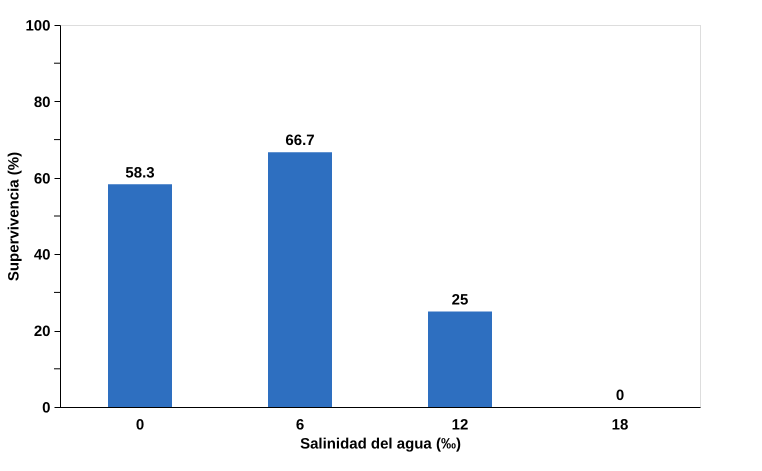 The width and height of the screenshot is (762, 471). What do you see at coordinates (42, 102) in the screenshot?
I see `y-tick-label: 80` at bounding box center [42, 102].